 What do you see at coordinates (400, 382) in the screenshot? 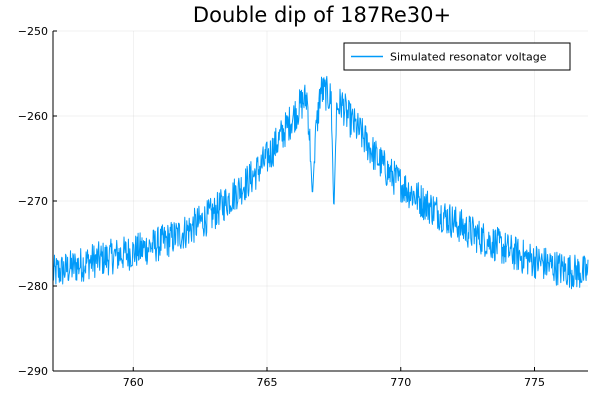
I see `x-tick-label: 770` at bounding box center [400, 382].